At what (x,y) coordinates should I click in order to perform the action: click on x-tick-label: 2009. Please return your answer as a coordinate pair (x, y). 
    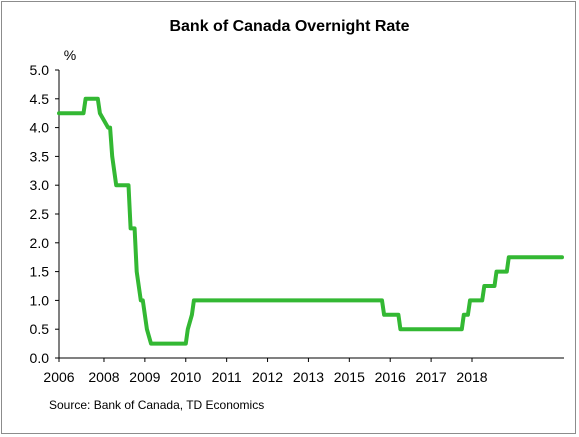
    Looking at the image, I should click on (144, 377).